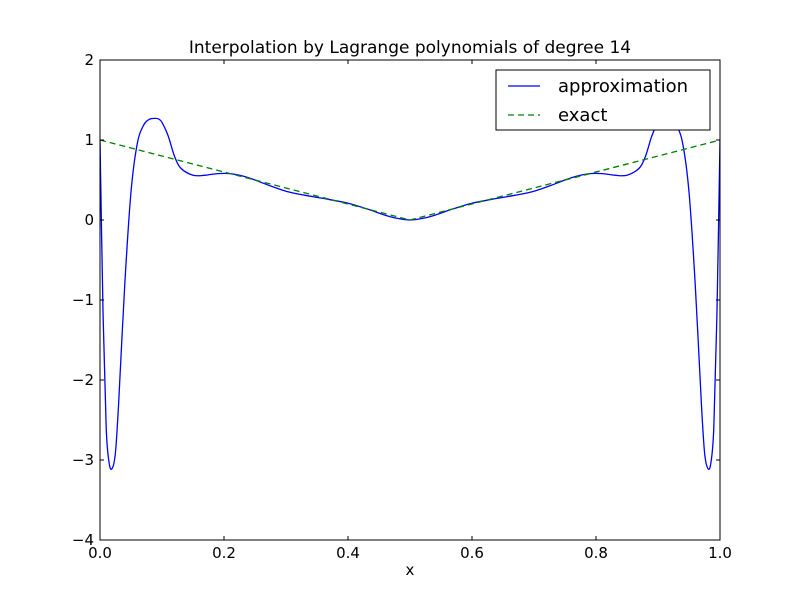 The height and width of the screenshot is (600, 800). Describe the element at coordinates (83, 300) in the screenshot. I see `y-tick-label: −1` at that location.